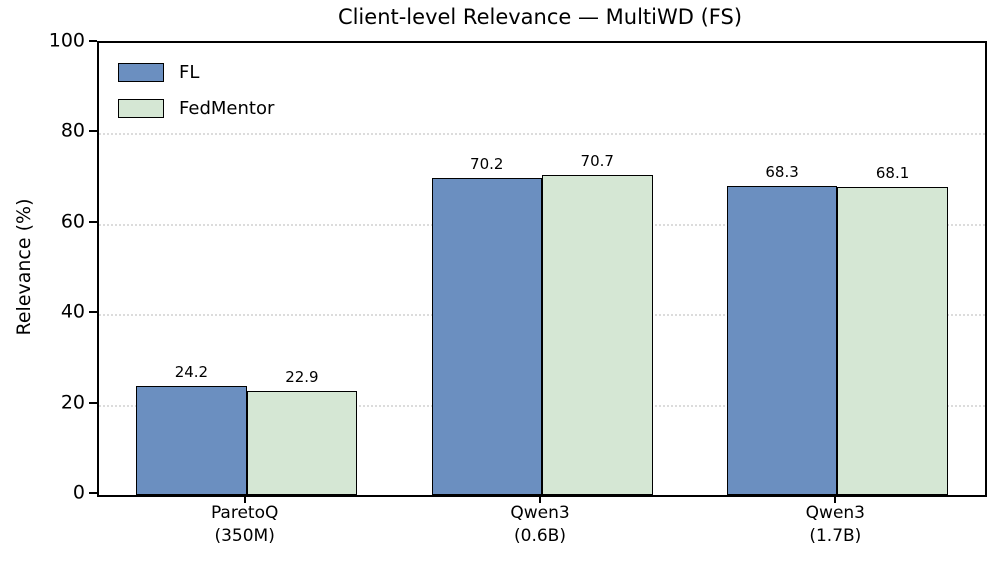 This screenshot has width=996, height=567. Describe the element at coordinates (72, 130) in the screenshot. I see `y-tick-label-80: 80` at that location.